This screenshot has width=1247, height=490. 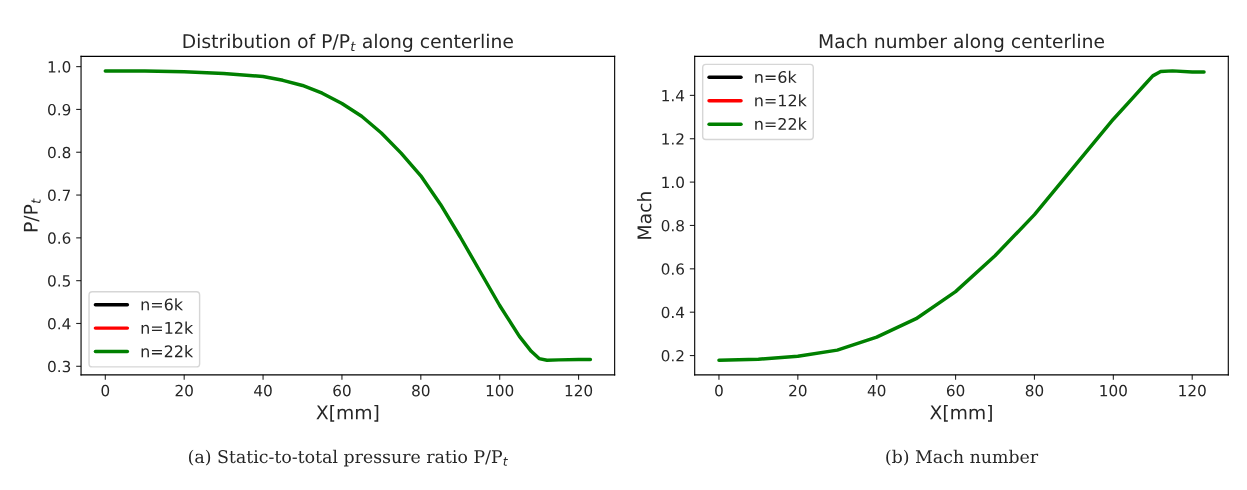 I want to click on y-tick-label: 1.2, so click(x=673, y=139).